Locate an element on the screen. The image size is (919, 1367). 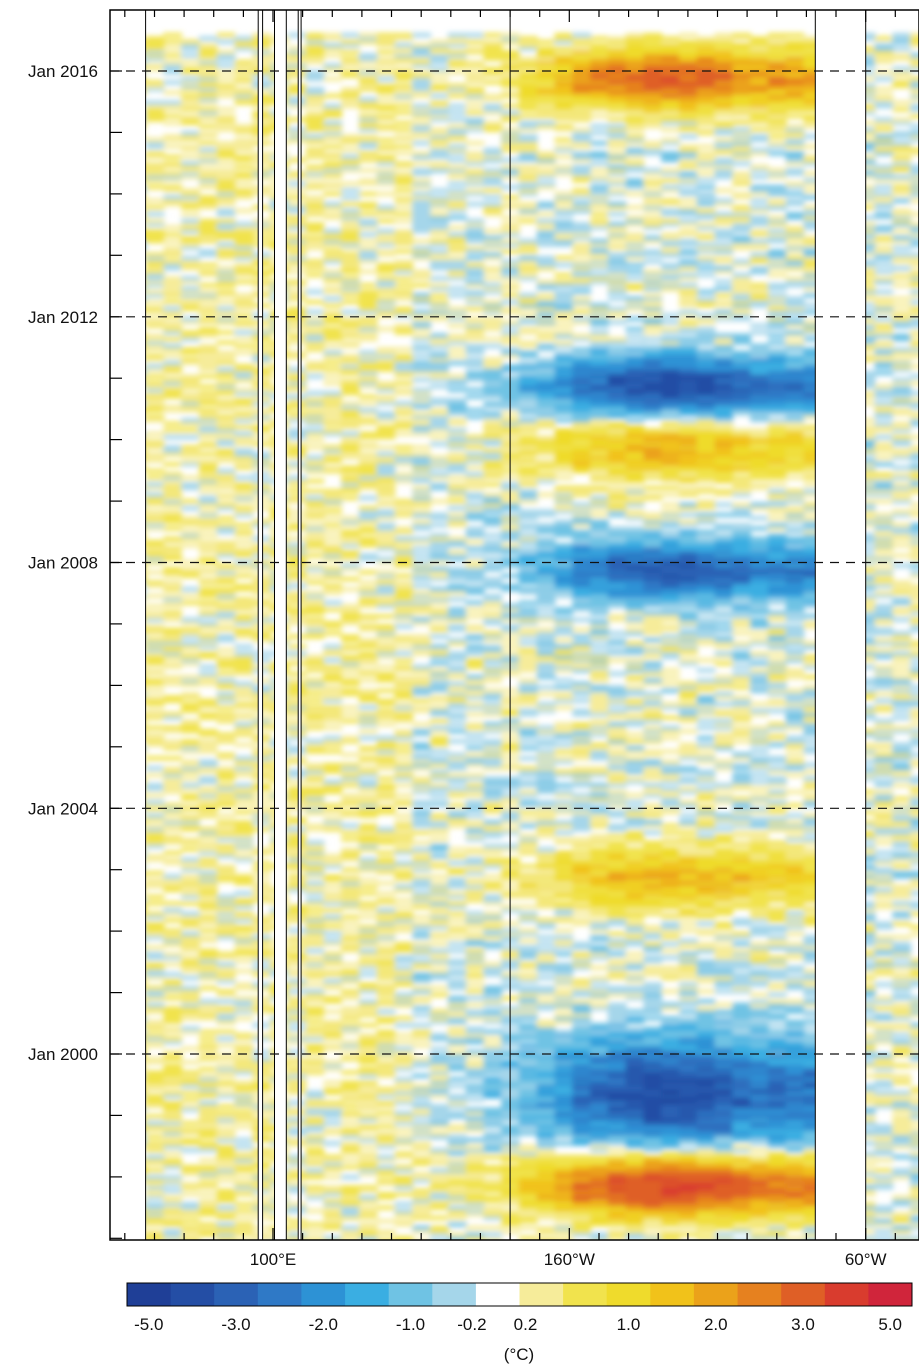
x-axis-labels: 100°E 160°W 60°W is located at coordinates (568, 1259).